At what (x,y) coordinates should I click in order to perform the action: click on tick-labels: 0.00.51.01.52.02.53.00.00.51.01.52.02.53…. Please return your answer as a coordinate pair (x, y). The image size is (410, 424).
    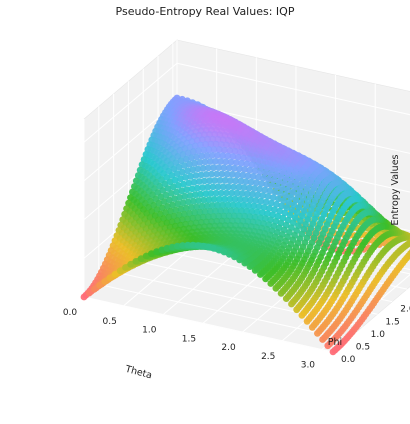
    Looking at the image, I should click on (236, 338).